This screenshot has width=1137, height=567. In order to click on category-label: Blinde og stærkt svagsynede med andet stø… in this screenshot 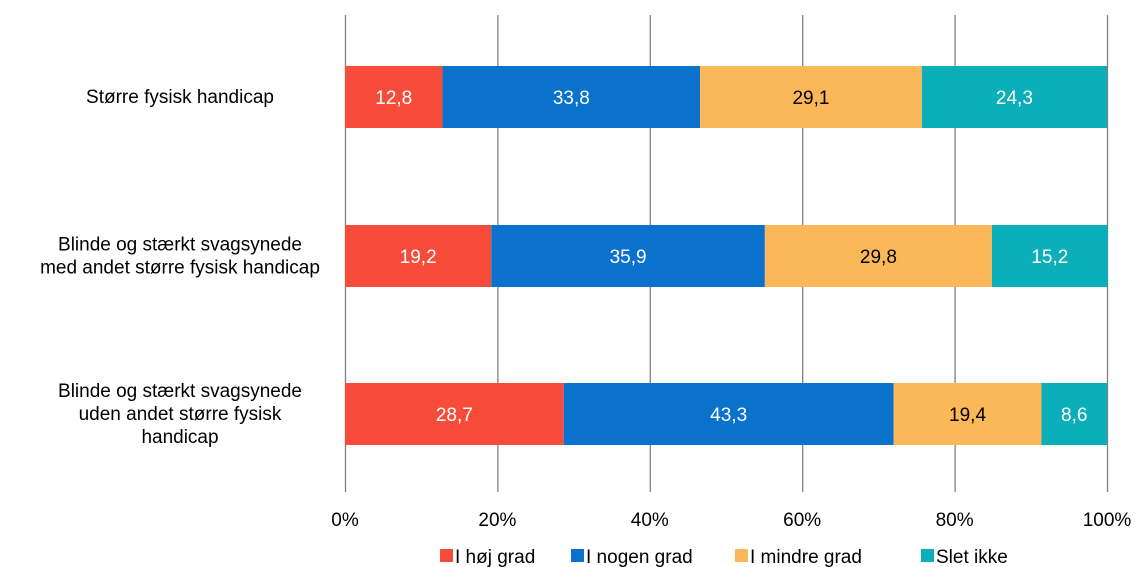, I will do `click(180, 257)`.